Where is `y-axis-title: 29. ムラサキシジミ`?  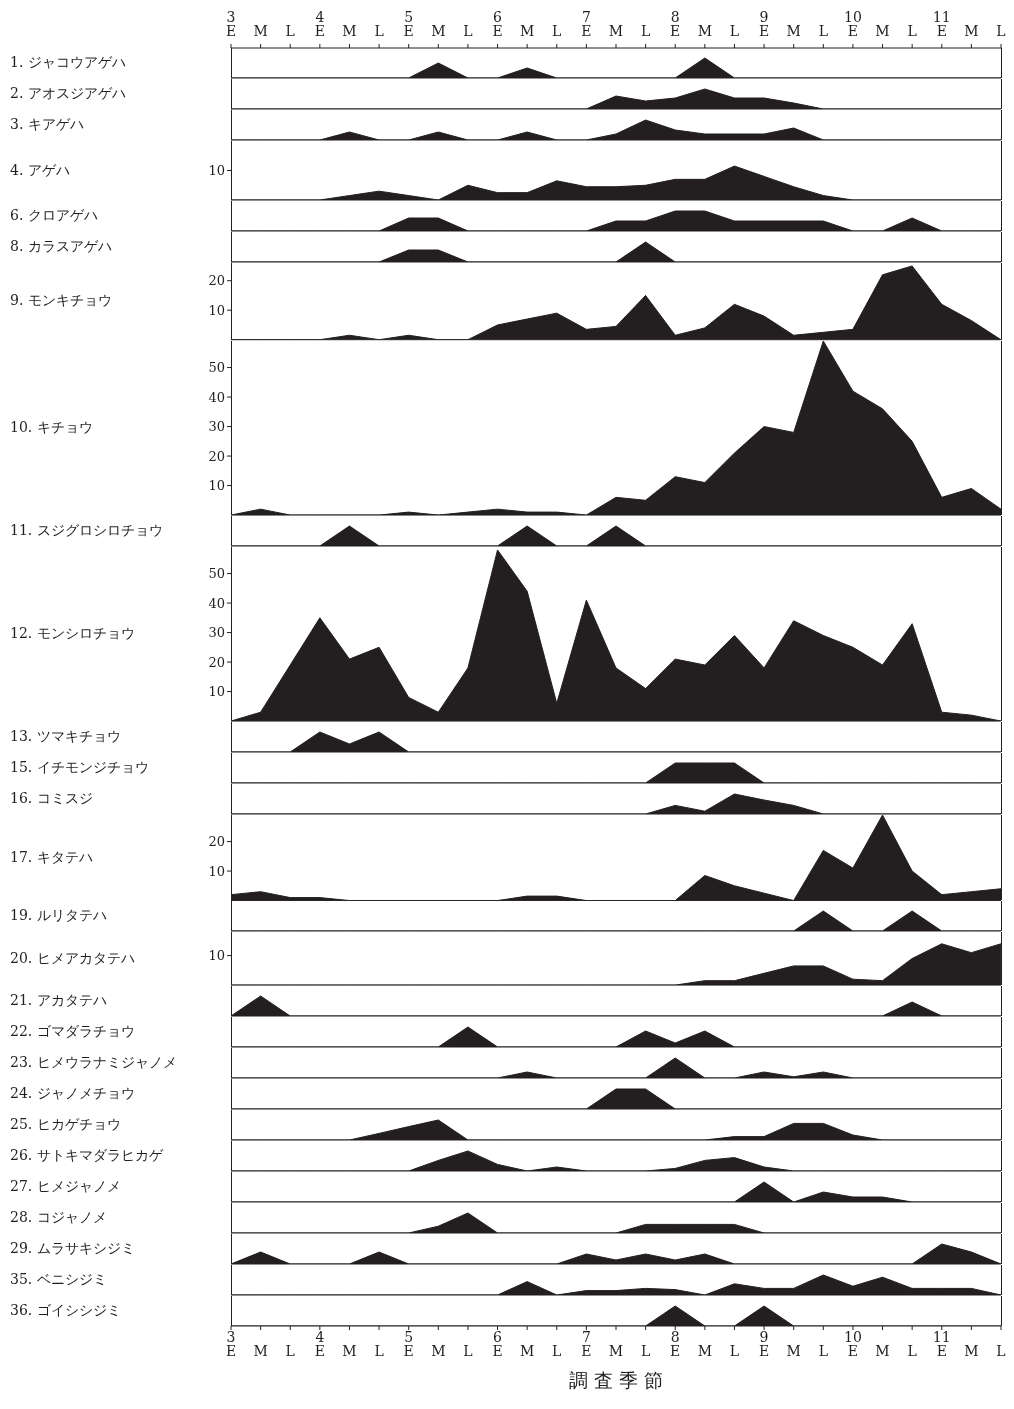
y-axis-title: 29. ムラサキシジミ is located at coordinates (72, 1248).